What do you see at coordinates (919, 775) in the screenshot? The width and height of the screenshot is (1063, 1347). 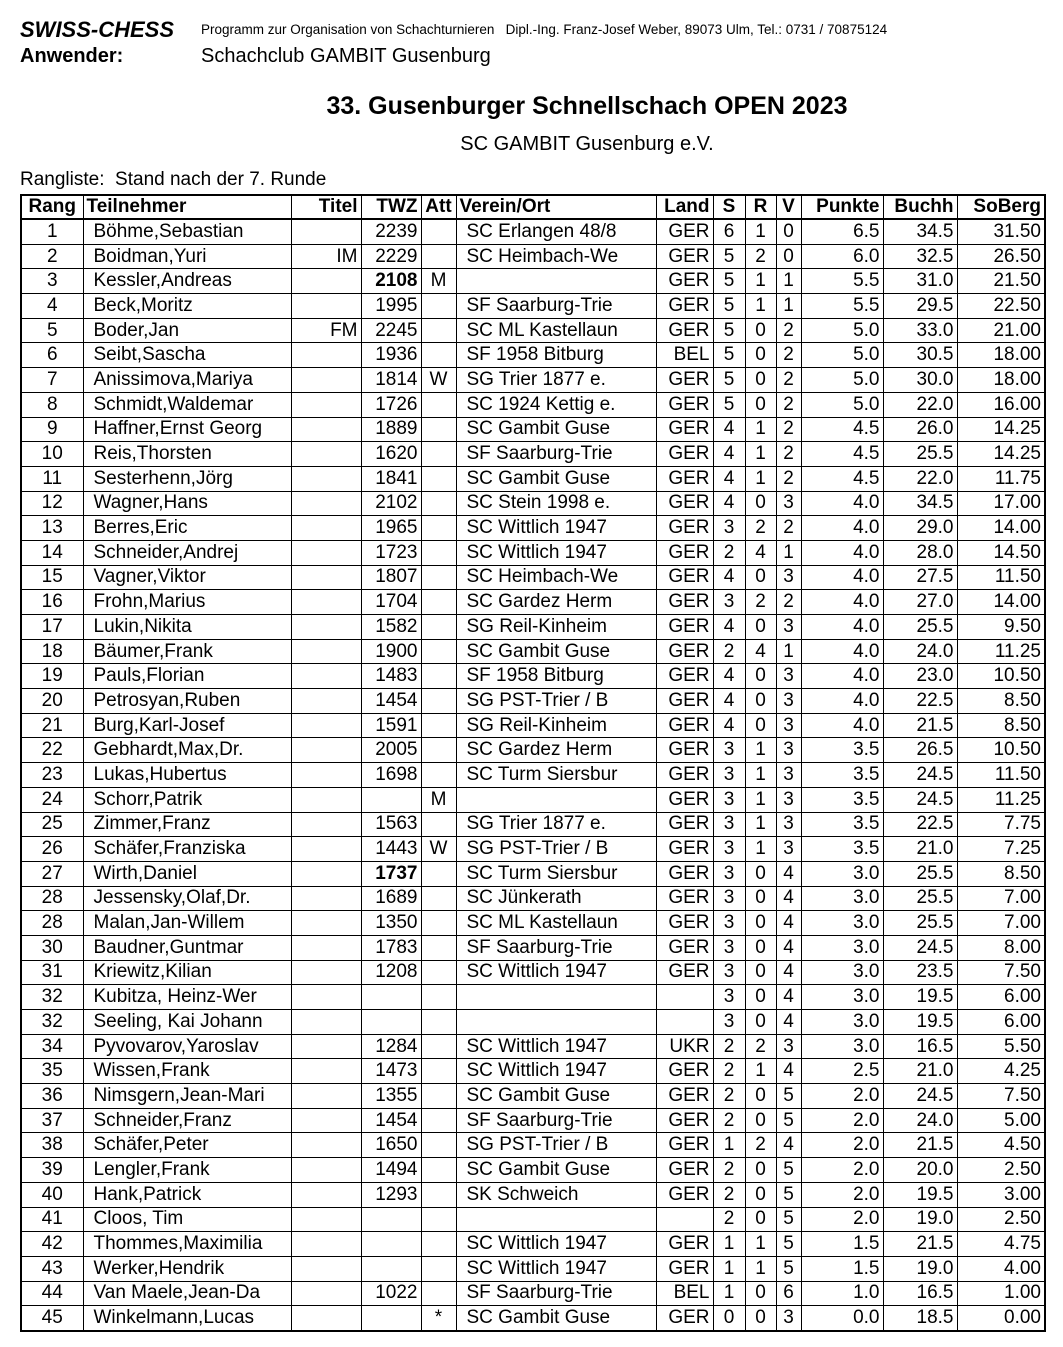 I see `table-cell: 24.5` at bounding box center [919, 775].